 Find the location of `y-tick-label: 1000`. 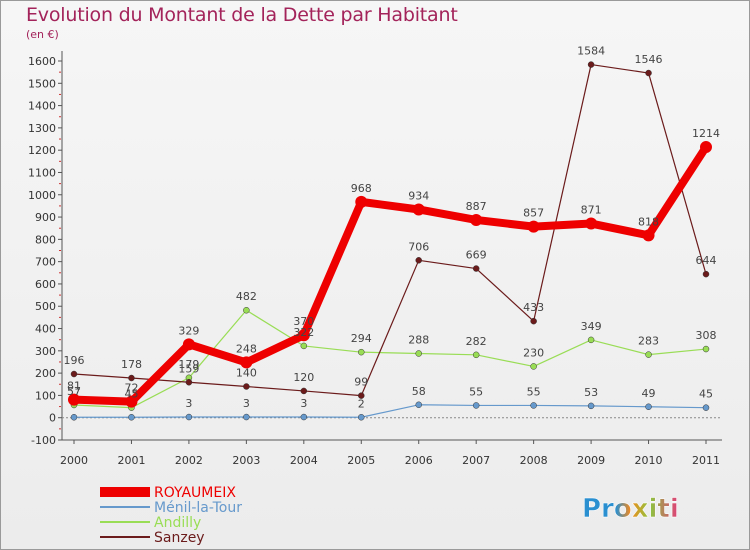

y-tick-label: 1000 is located at coordinates (42, 195).